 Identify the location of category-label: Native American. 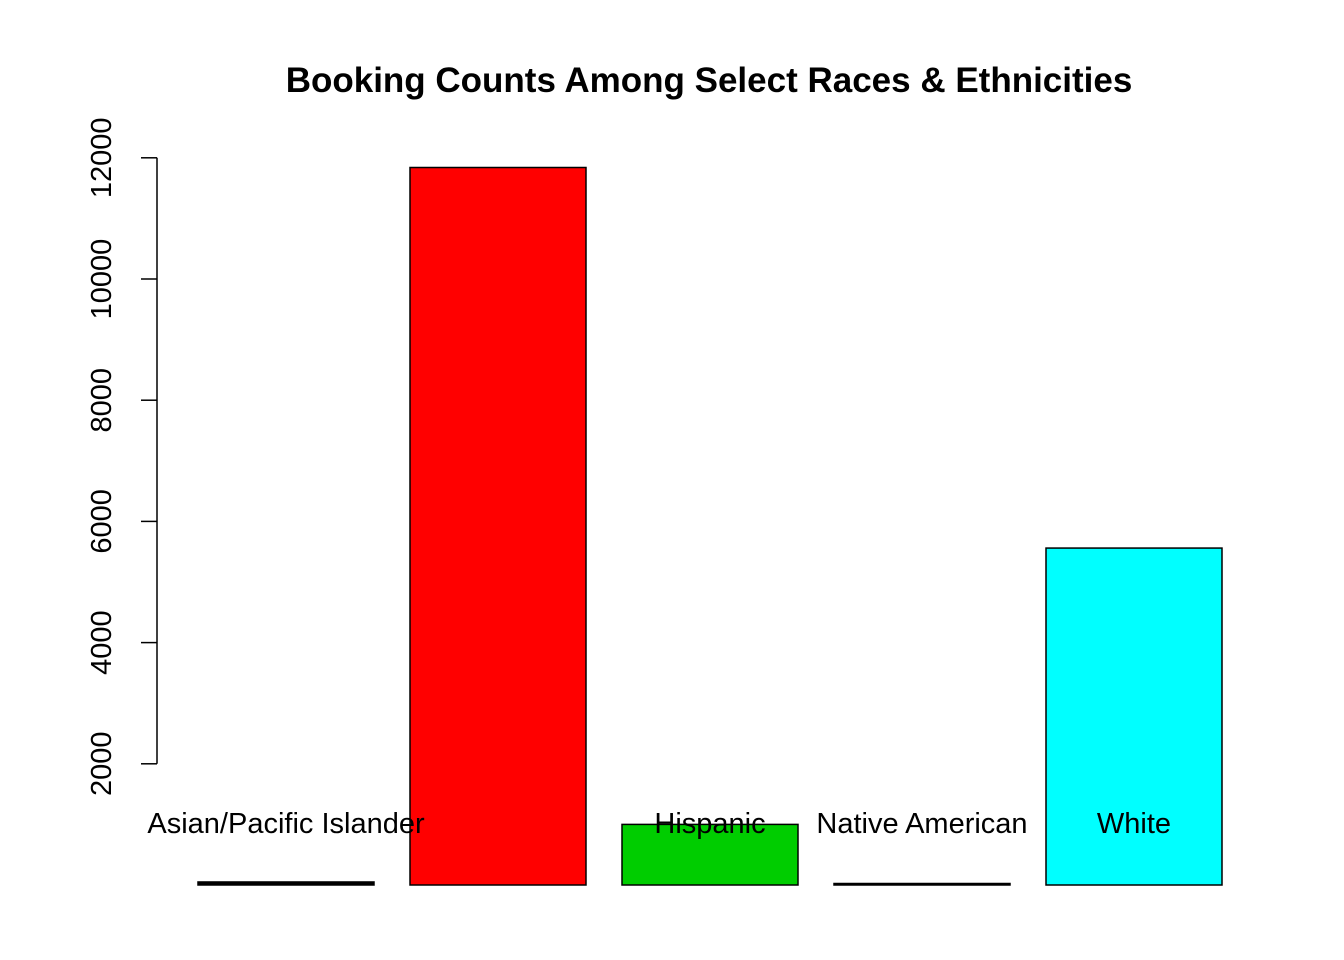
(921, 824).